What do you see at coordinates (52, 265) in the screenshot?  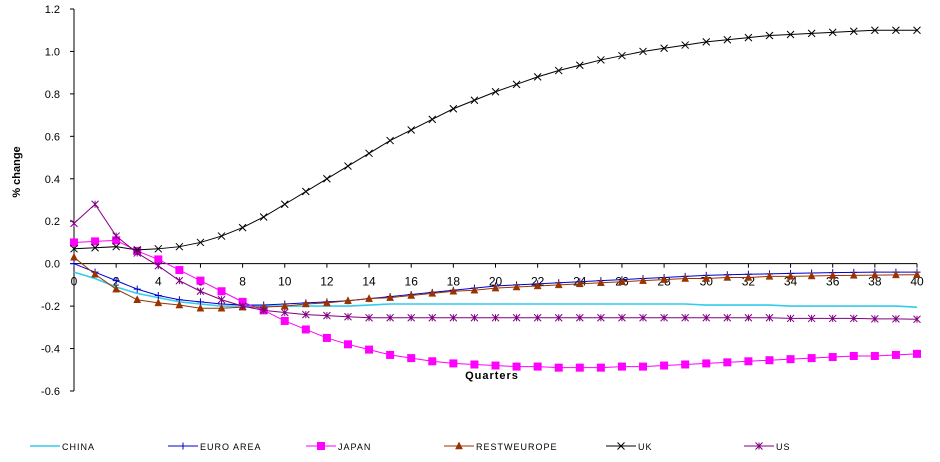 I see `y-tick-label: 0.0` at bounding box center [52, 265].